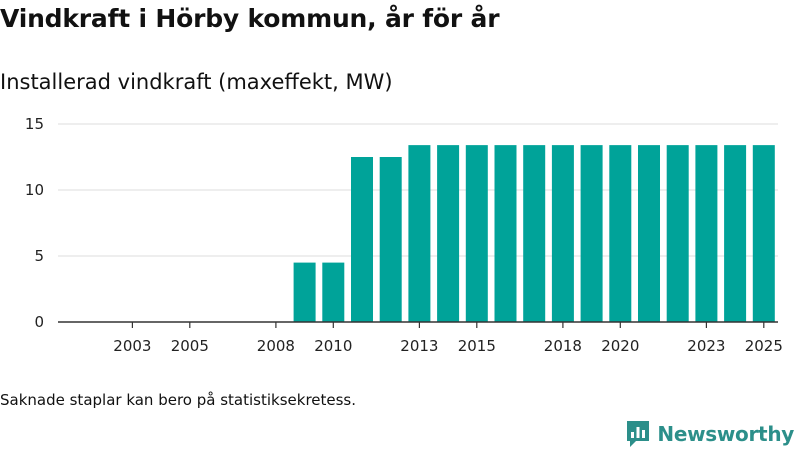 The width and height of the screenshot is (800, 450). I want to click on bar-2018, so click(562, 233).